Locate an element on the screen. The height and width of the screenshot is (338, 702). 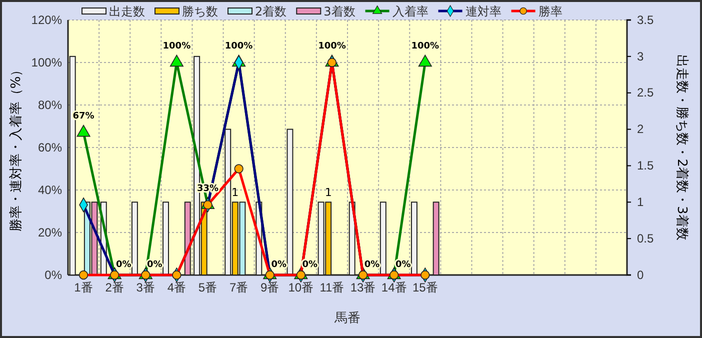
x-tick-label: 10番 is located at coordinates (301, 287).